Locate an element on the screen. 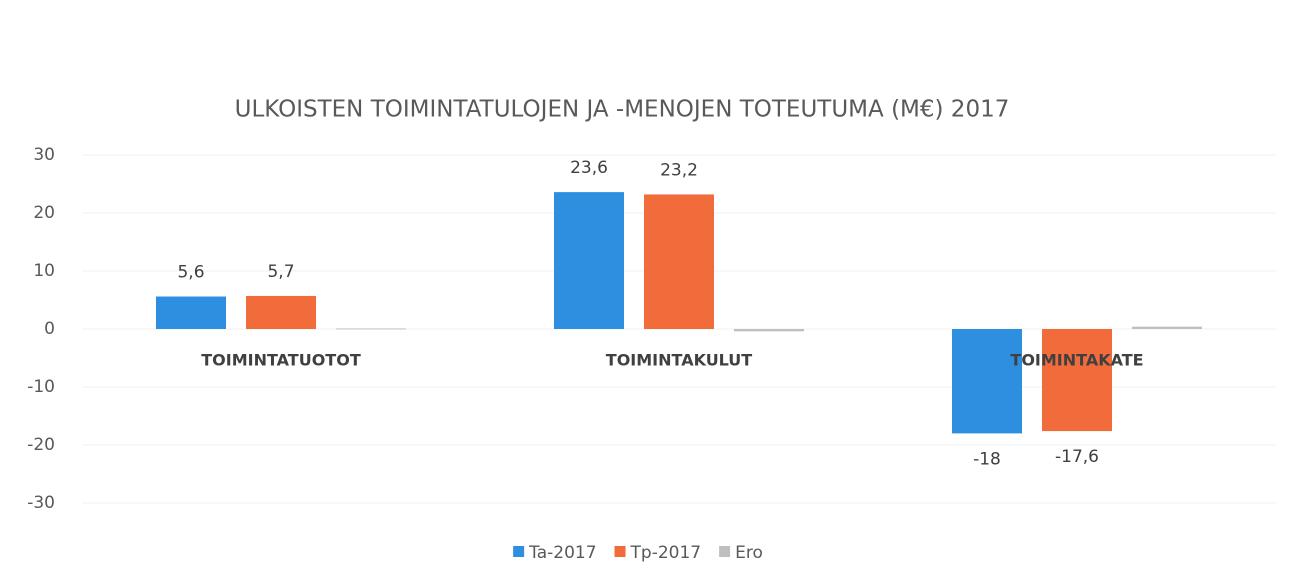 Image resolution: width=1294 pixels, height=585 pixels. data-label: -18 is located at coordinates (987, 459).